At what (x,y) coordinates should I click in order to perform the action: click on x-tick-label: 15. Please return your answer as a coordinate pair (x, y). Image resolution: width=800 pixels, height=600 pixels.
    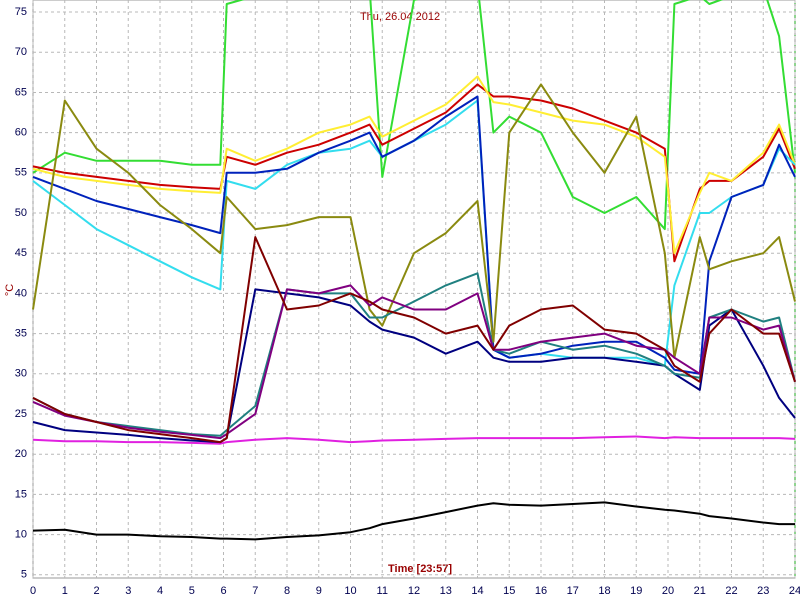
    Looking at the image, I should click on (509, 591).